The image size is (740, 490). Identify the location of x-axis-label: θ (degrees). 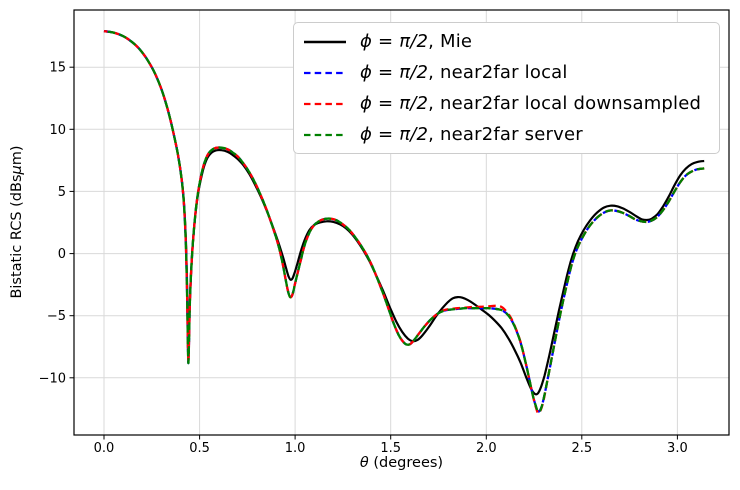
(401, 463).